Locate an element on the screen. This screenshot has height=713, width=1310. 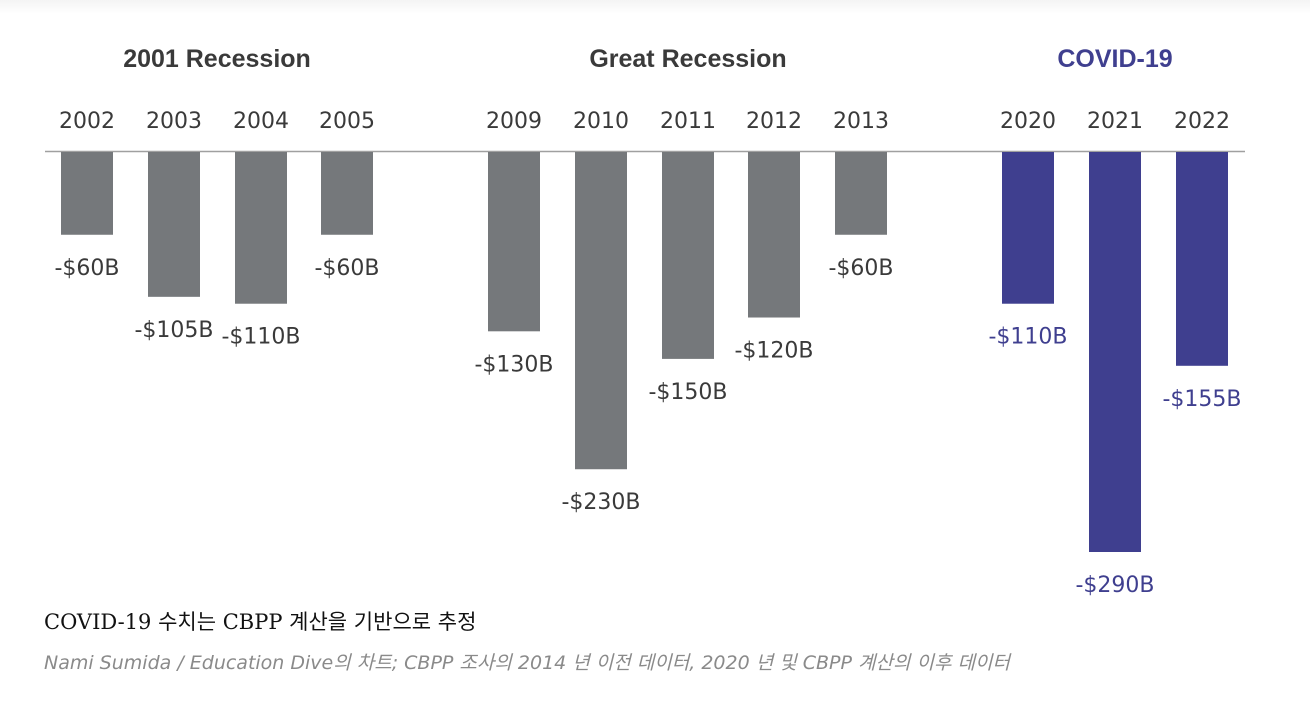
bar-2021 is located at coordinates (1115, 352).